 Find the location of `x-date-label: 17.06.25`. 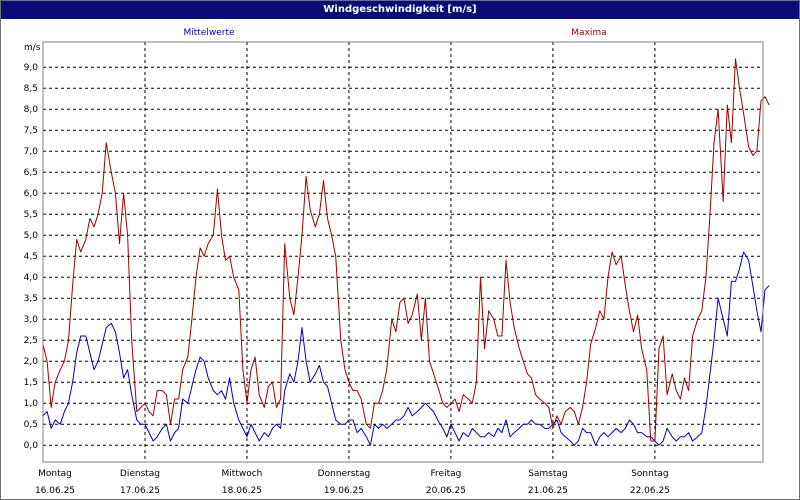

x-date-label: 17.06.25 is located at coordinates (140, 491).